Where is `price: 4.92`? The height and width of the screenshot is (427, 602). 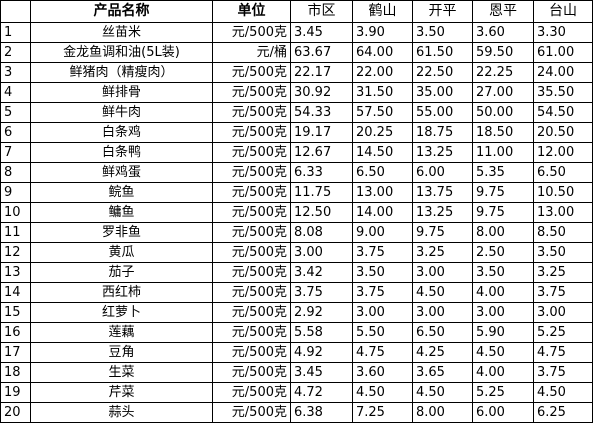 price: 4.92 is located at coordinates (321, 352).